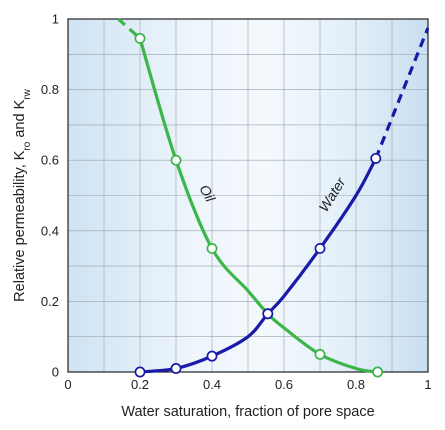  What do you see at coordinates (27, 145) in the screenshot?
I see `y-axis-title-sub-ro: ro` at bounding box center [27, 145].